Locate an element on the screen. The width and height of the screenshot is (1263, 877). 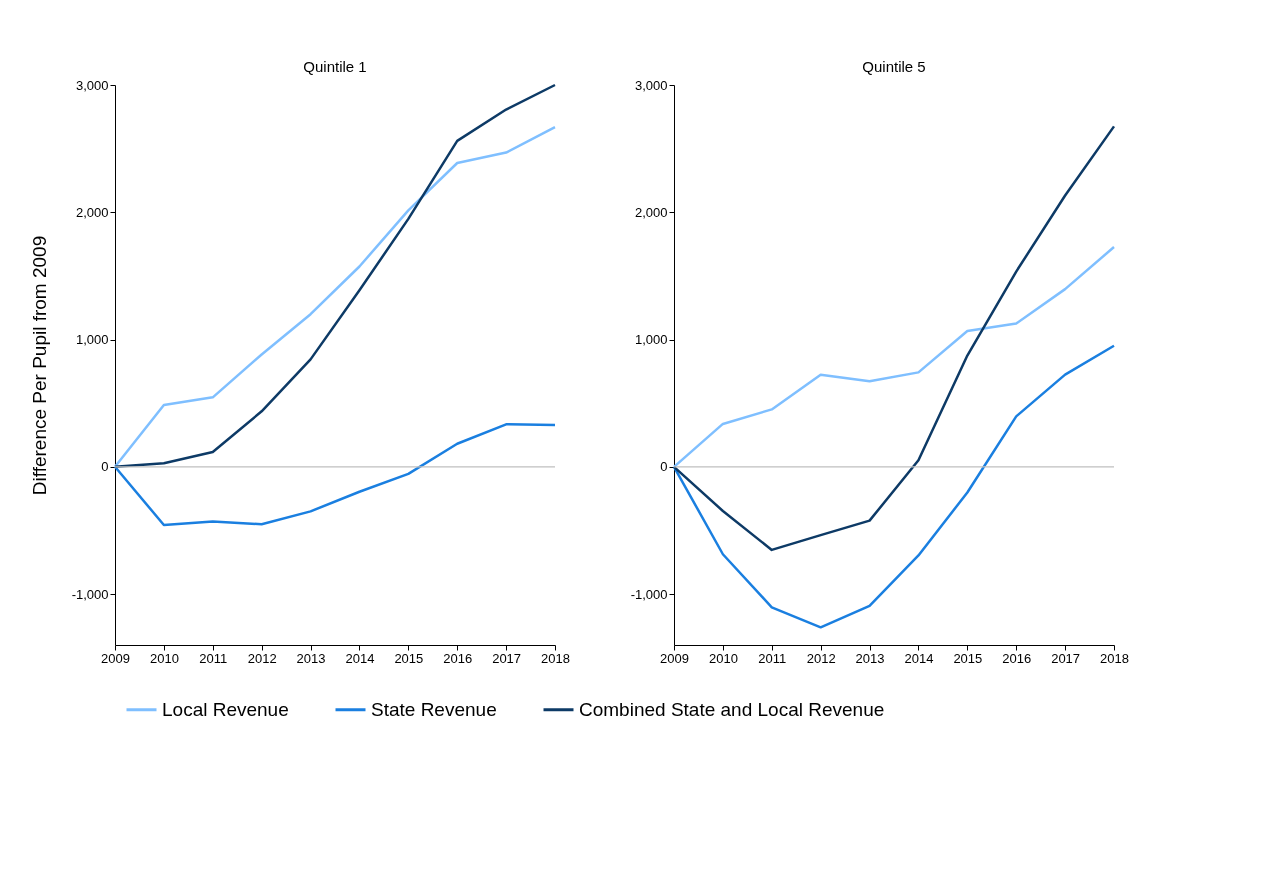
chart-title: Quintile 1 is located at coordinates (335, 66).